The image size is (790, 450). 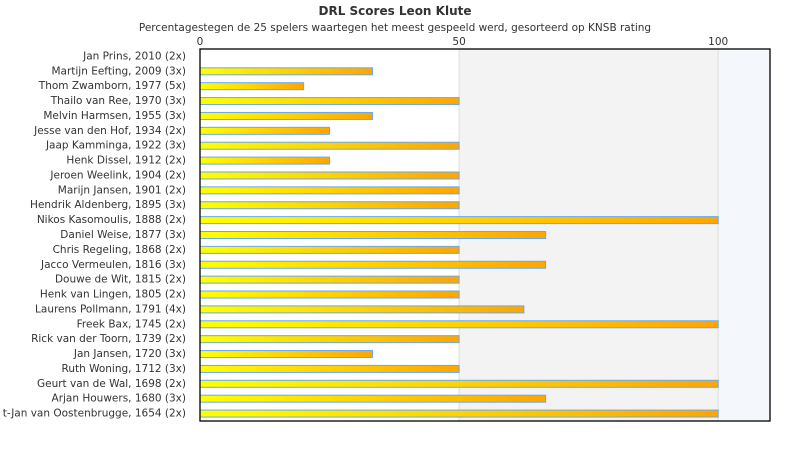 What do you see at coordinates (118, 71) in the screenshot?
I see `category-label: Martijn Eefting, 2009 (3x)` at bounding box center [118, 71].